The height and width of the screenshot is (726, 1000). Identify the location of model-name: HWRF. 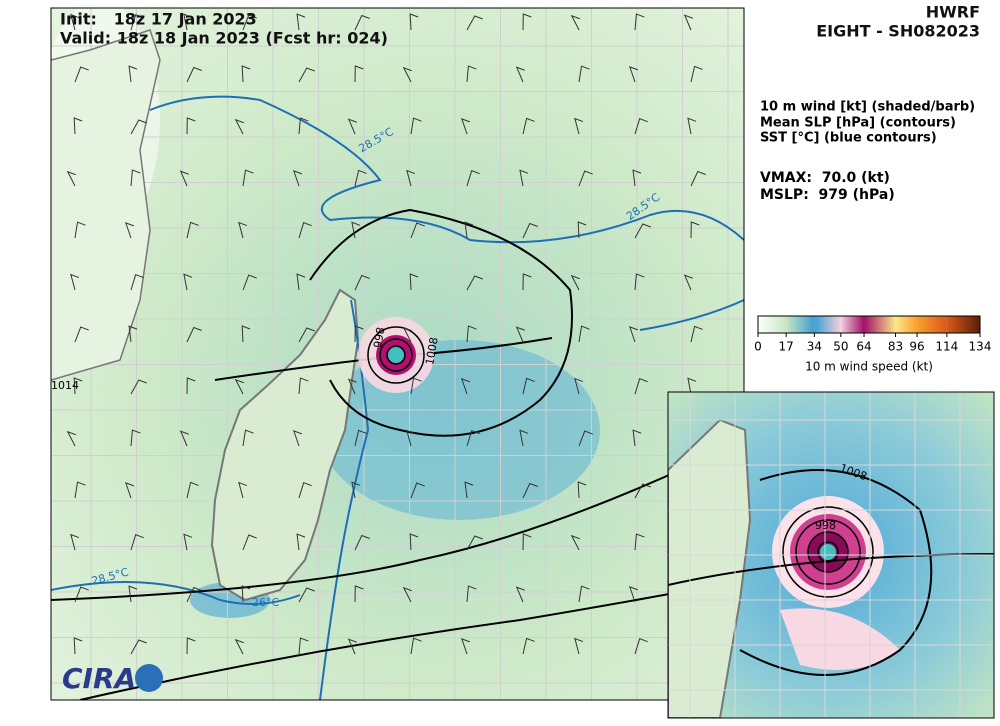
(953, 12).